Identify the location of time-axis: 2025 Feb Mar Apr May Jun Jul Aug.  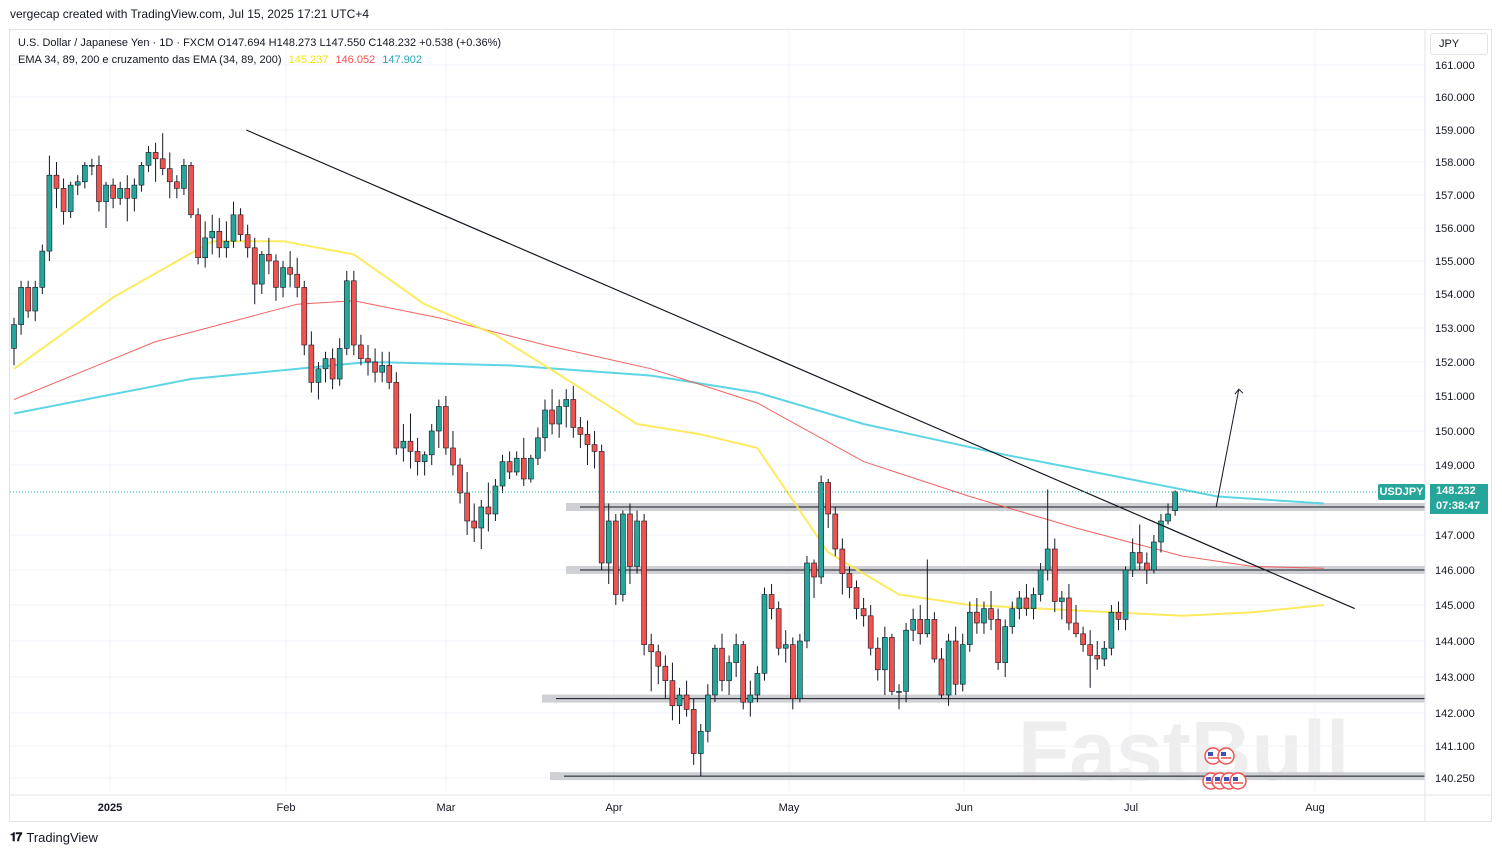
(751, 804).